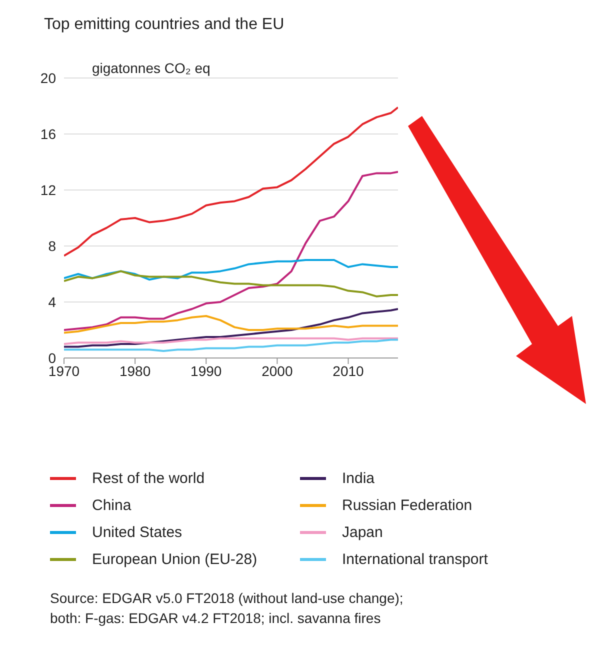 This screenshot has height=650, width=598. What do you see at coordinates (415, 559) in the screenshot?
I see `legend-label: International transport` at bounding box center [415, 559].